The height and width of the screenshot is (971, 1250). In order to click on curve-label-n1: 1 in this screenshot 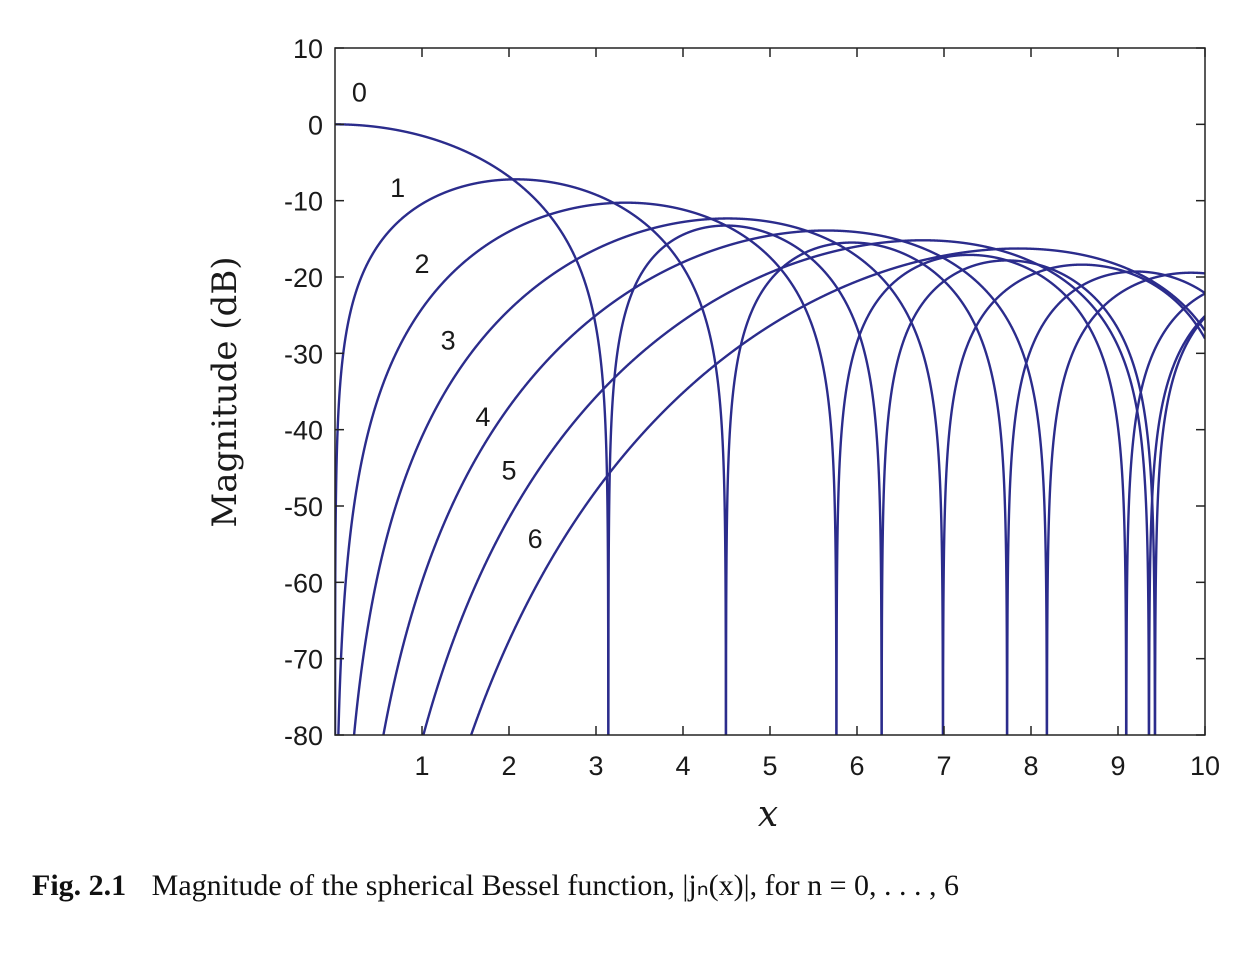, I will do `click(397, 188)`.